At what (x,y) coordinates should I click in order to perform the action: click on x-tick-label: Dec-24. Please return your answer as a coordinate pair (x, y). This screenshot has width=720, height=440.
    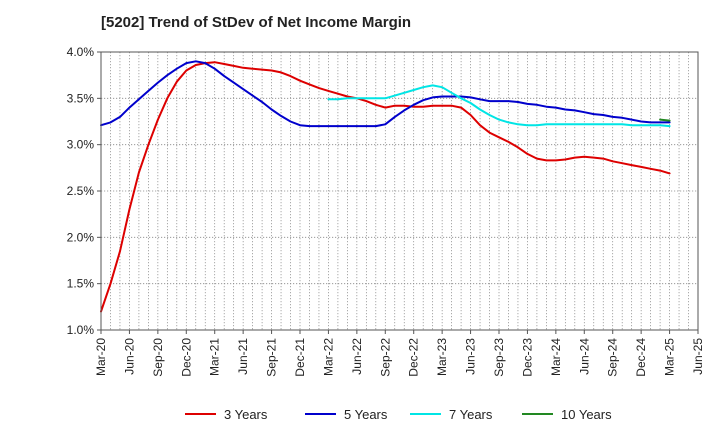
    Looking at the image, I should click on (641, 357).